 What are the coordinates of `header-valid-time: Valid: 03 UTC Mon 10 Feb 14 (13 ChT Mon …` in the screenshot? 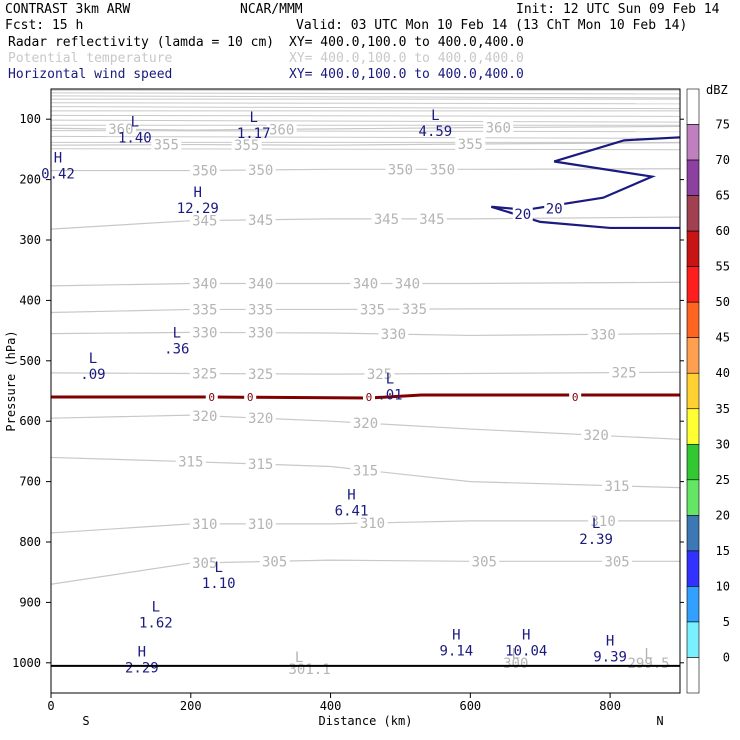 It's located at (491, 25).